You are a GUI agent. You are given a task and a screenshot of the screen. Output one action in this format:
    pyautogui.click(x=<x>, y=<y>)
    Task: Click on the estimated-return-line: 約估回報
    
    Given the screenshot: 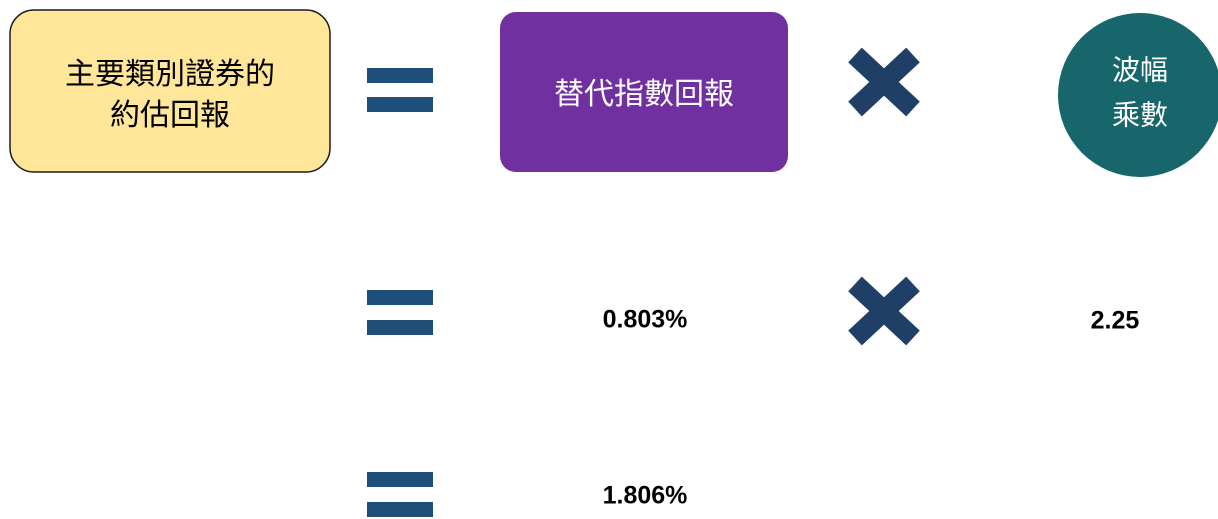 What is the action you would take?
    pyautogui.click(x=170, y=115)
    